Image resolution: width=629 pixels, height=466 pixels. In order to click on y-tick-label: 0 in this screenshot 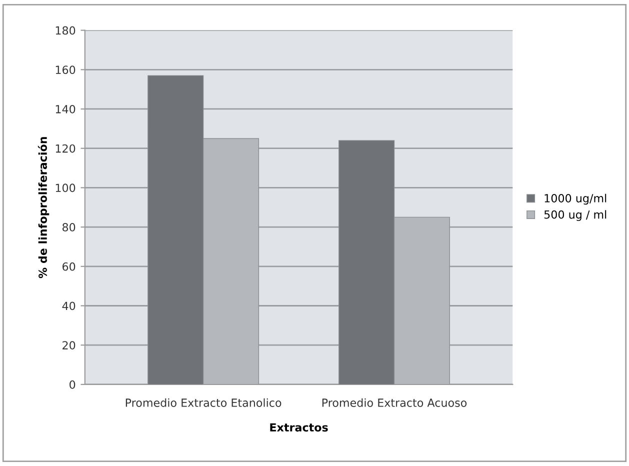, I will do `click(73, 384)`.